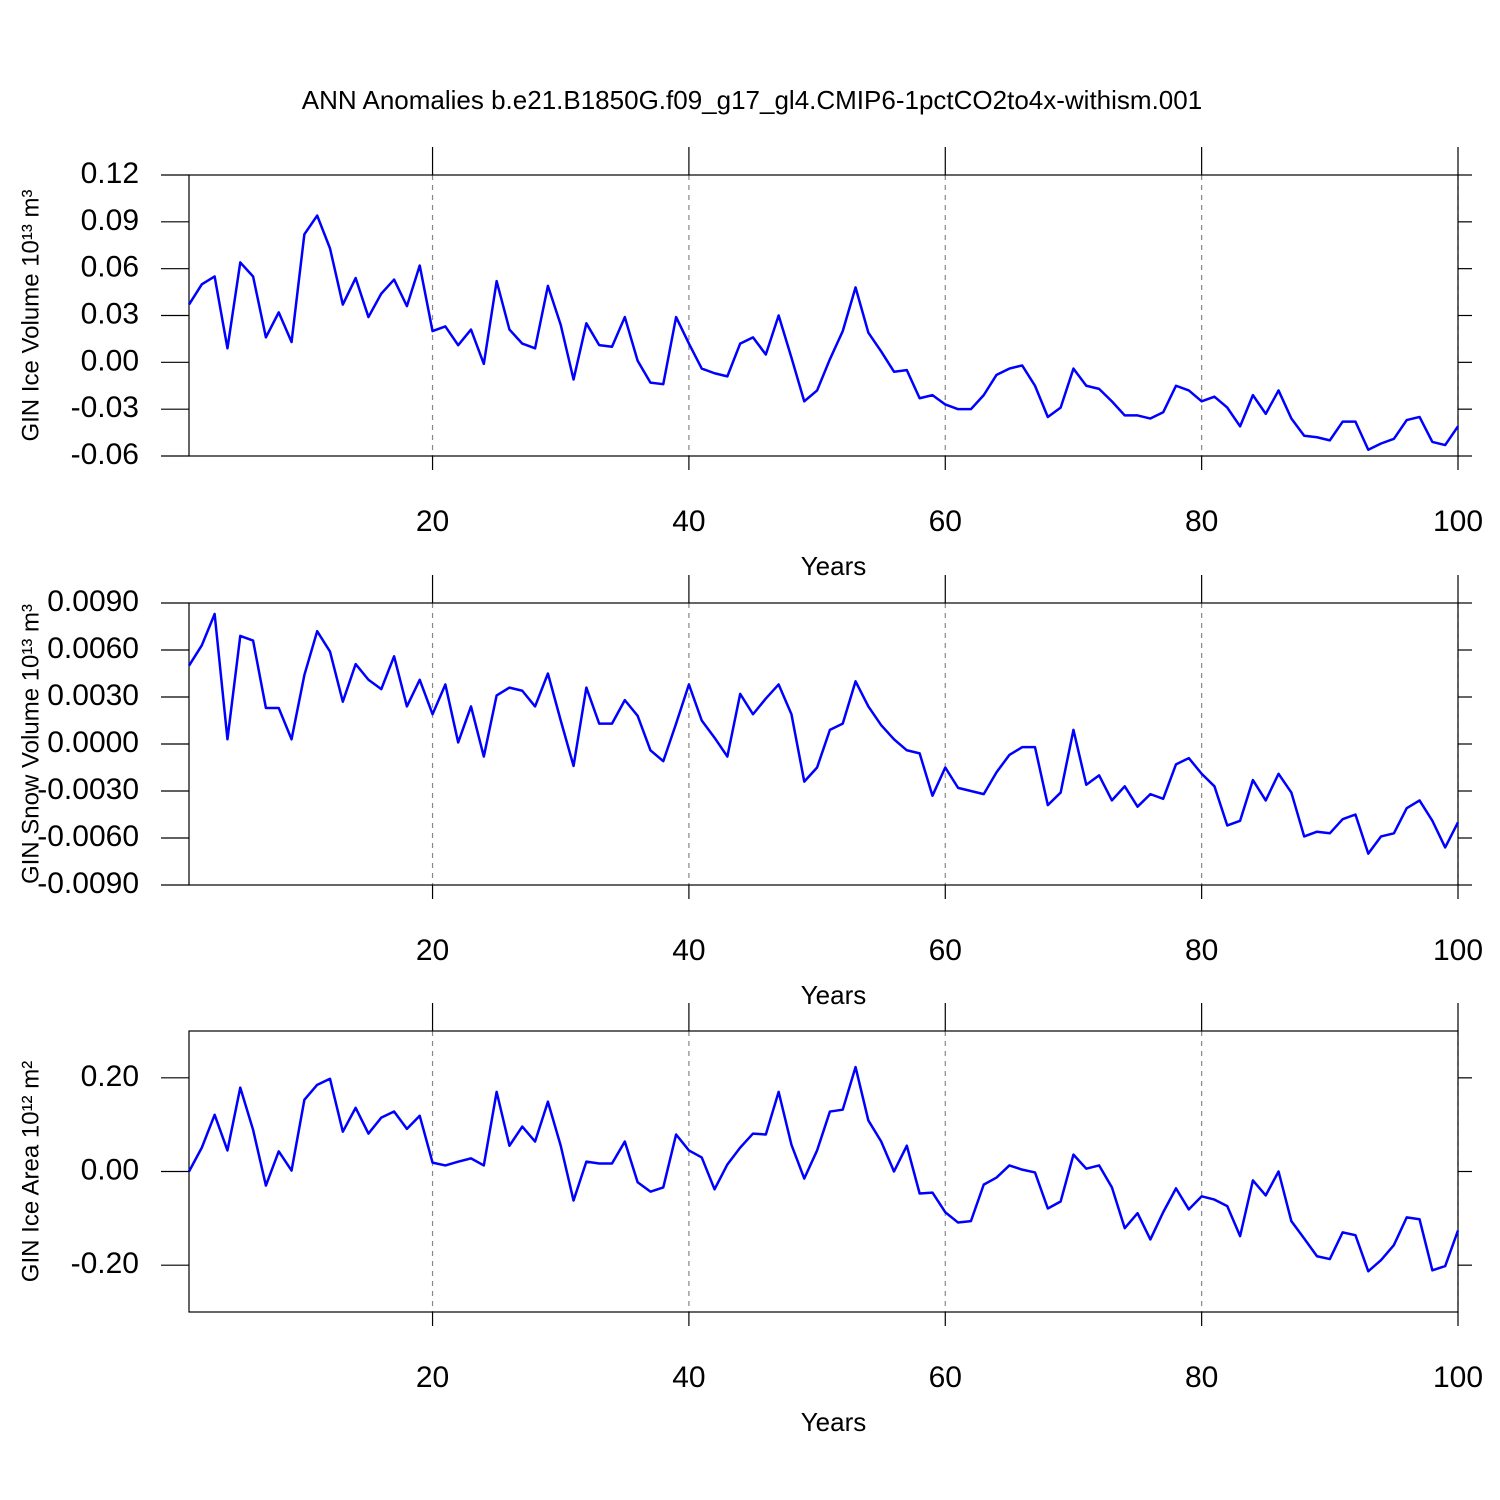 Image resolution: width=1500 pixels, height=1500 pixels. What do you see at coordinates (110, 313) in the screenshot?
I see `y-tick-label: 0.03` at bounding box center [110, 313].